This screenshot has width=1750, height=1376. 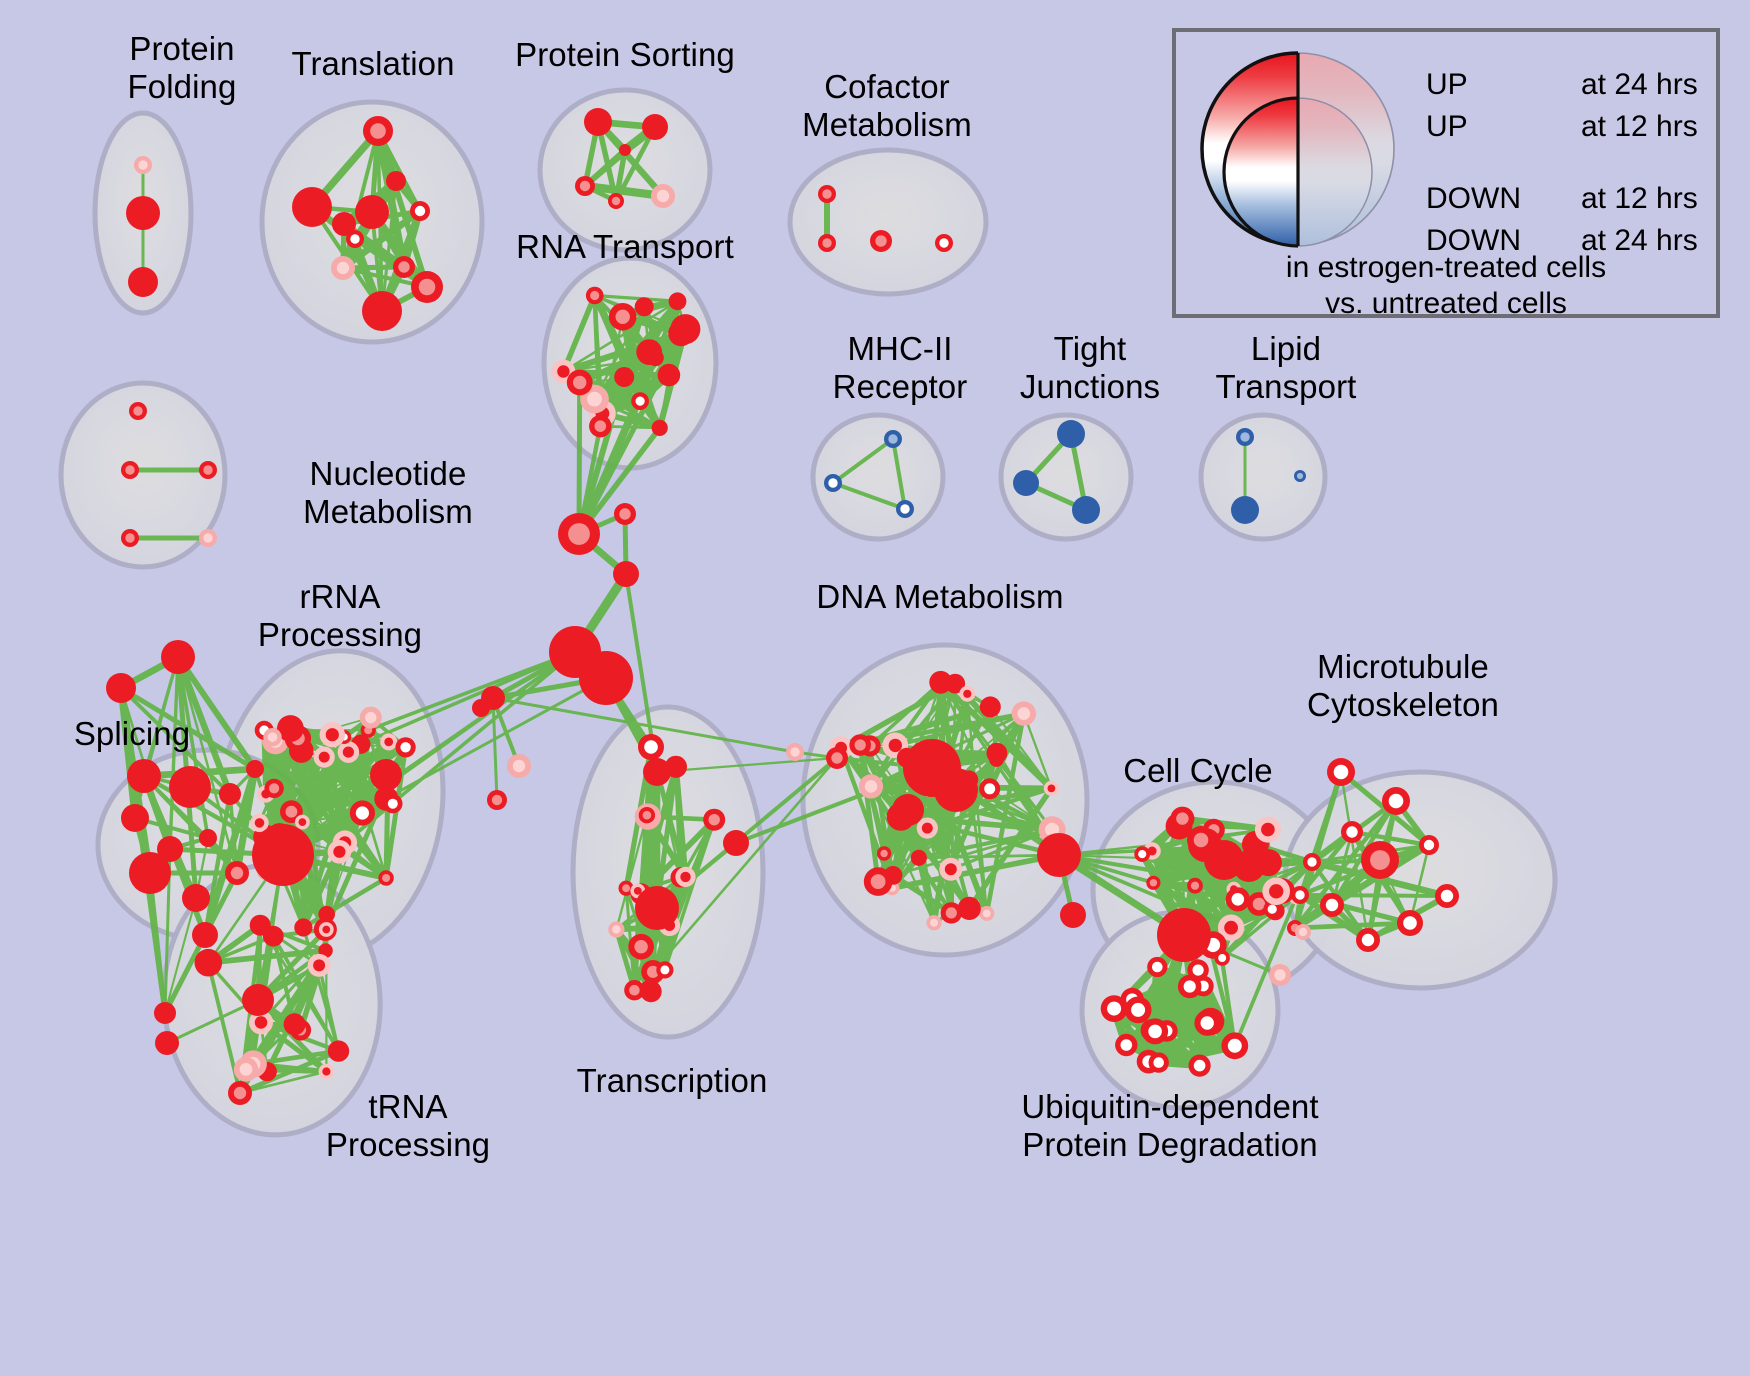 I want to click on cluster-label-rna-transport: RNA Transport, so click(x=625, y=246).